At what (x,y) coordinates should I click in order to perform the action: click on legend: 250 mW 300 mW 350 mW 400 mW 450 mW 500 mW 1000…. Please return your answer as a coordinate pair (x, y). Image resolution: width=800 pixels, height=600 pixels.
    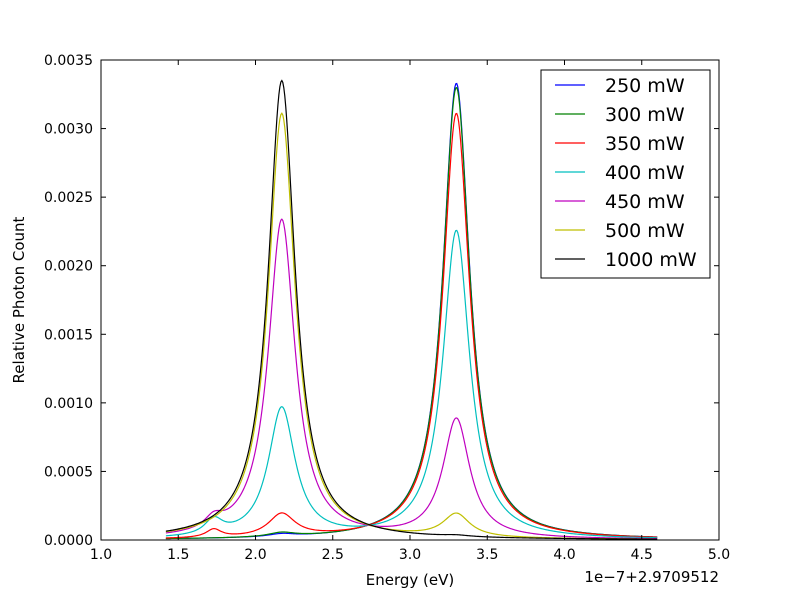
    Looking at the image, I should click on (625, 174).